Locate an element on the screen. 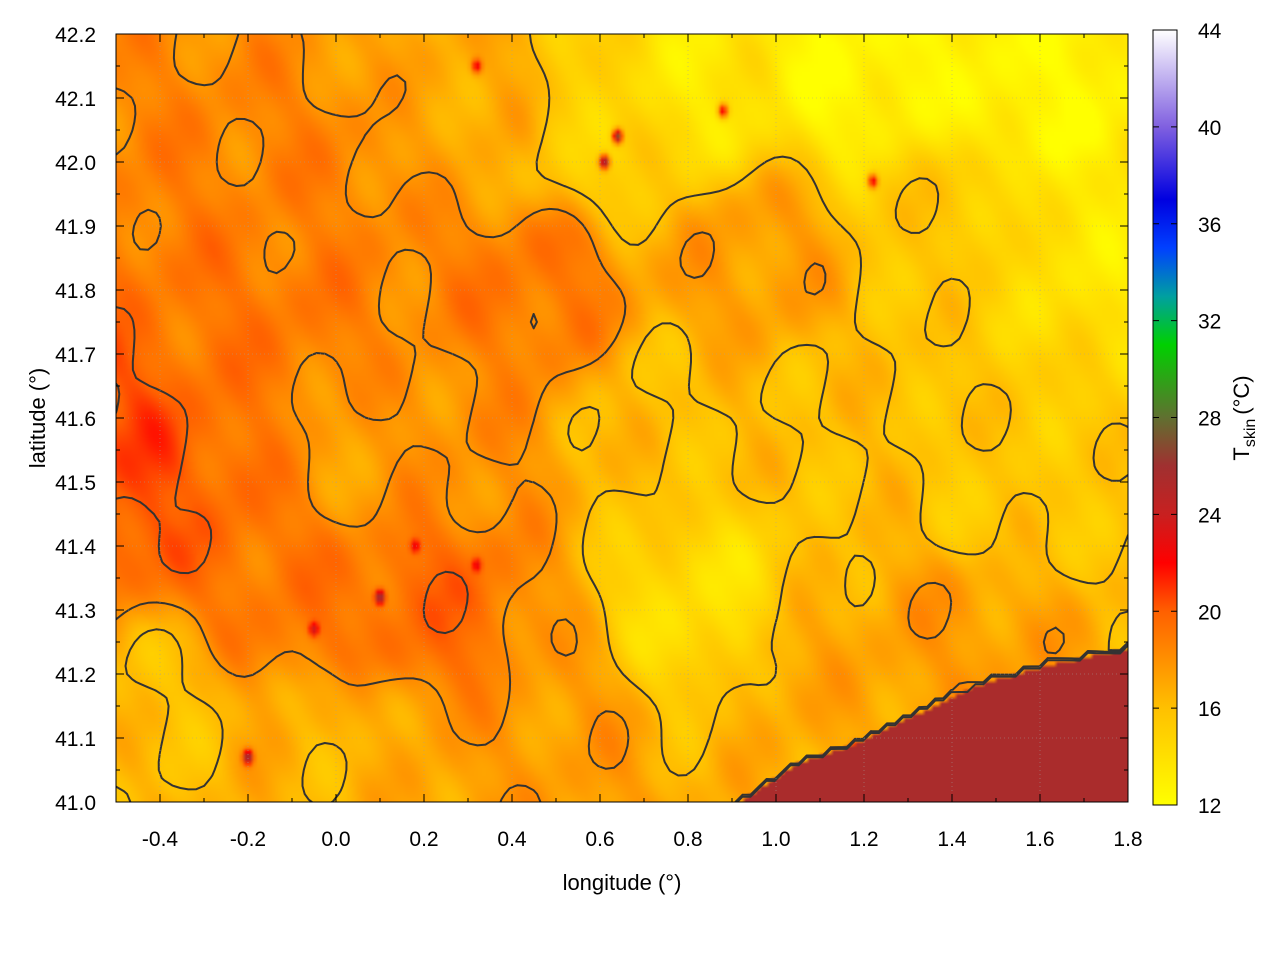  colorbar-tick-label: 40 is located at coordinates (1209, 128).